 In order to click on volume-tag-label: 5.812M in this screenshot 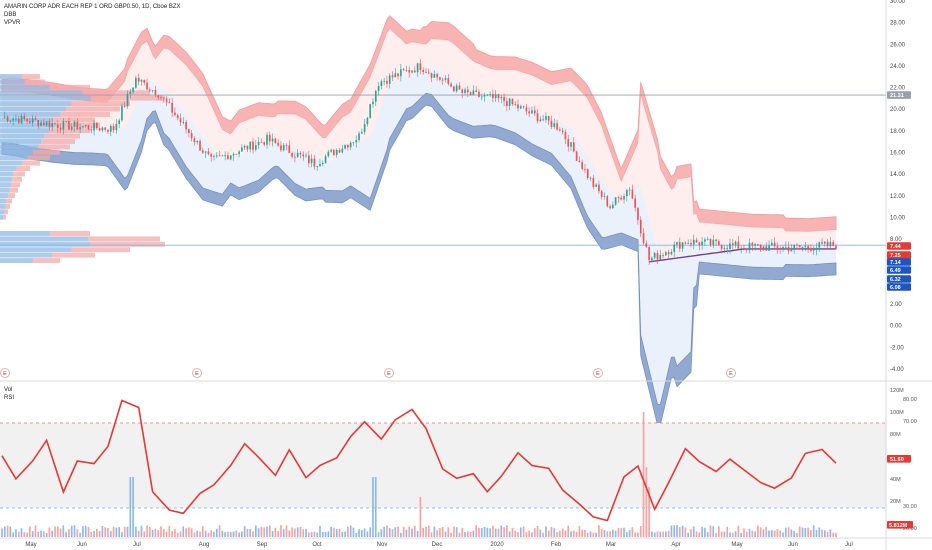, I will do `click(898, 526)`.